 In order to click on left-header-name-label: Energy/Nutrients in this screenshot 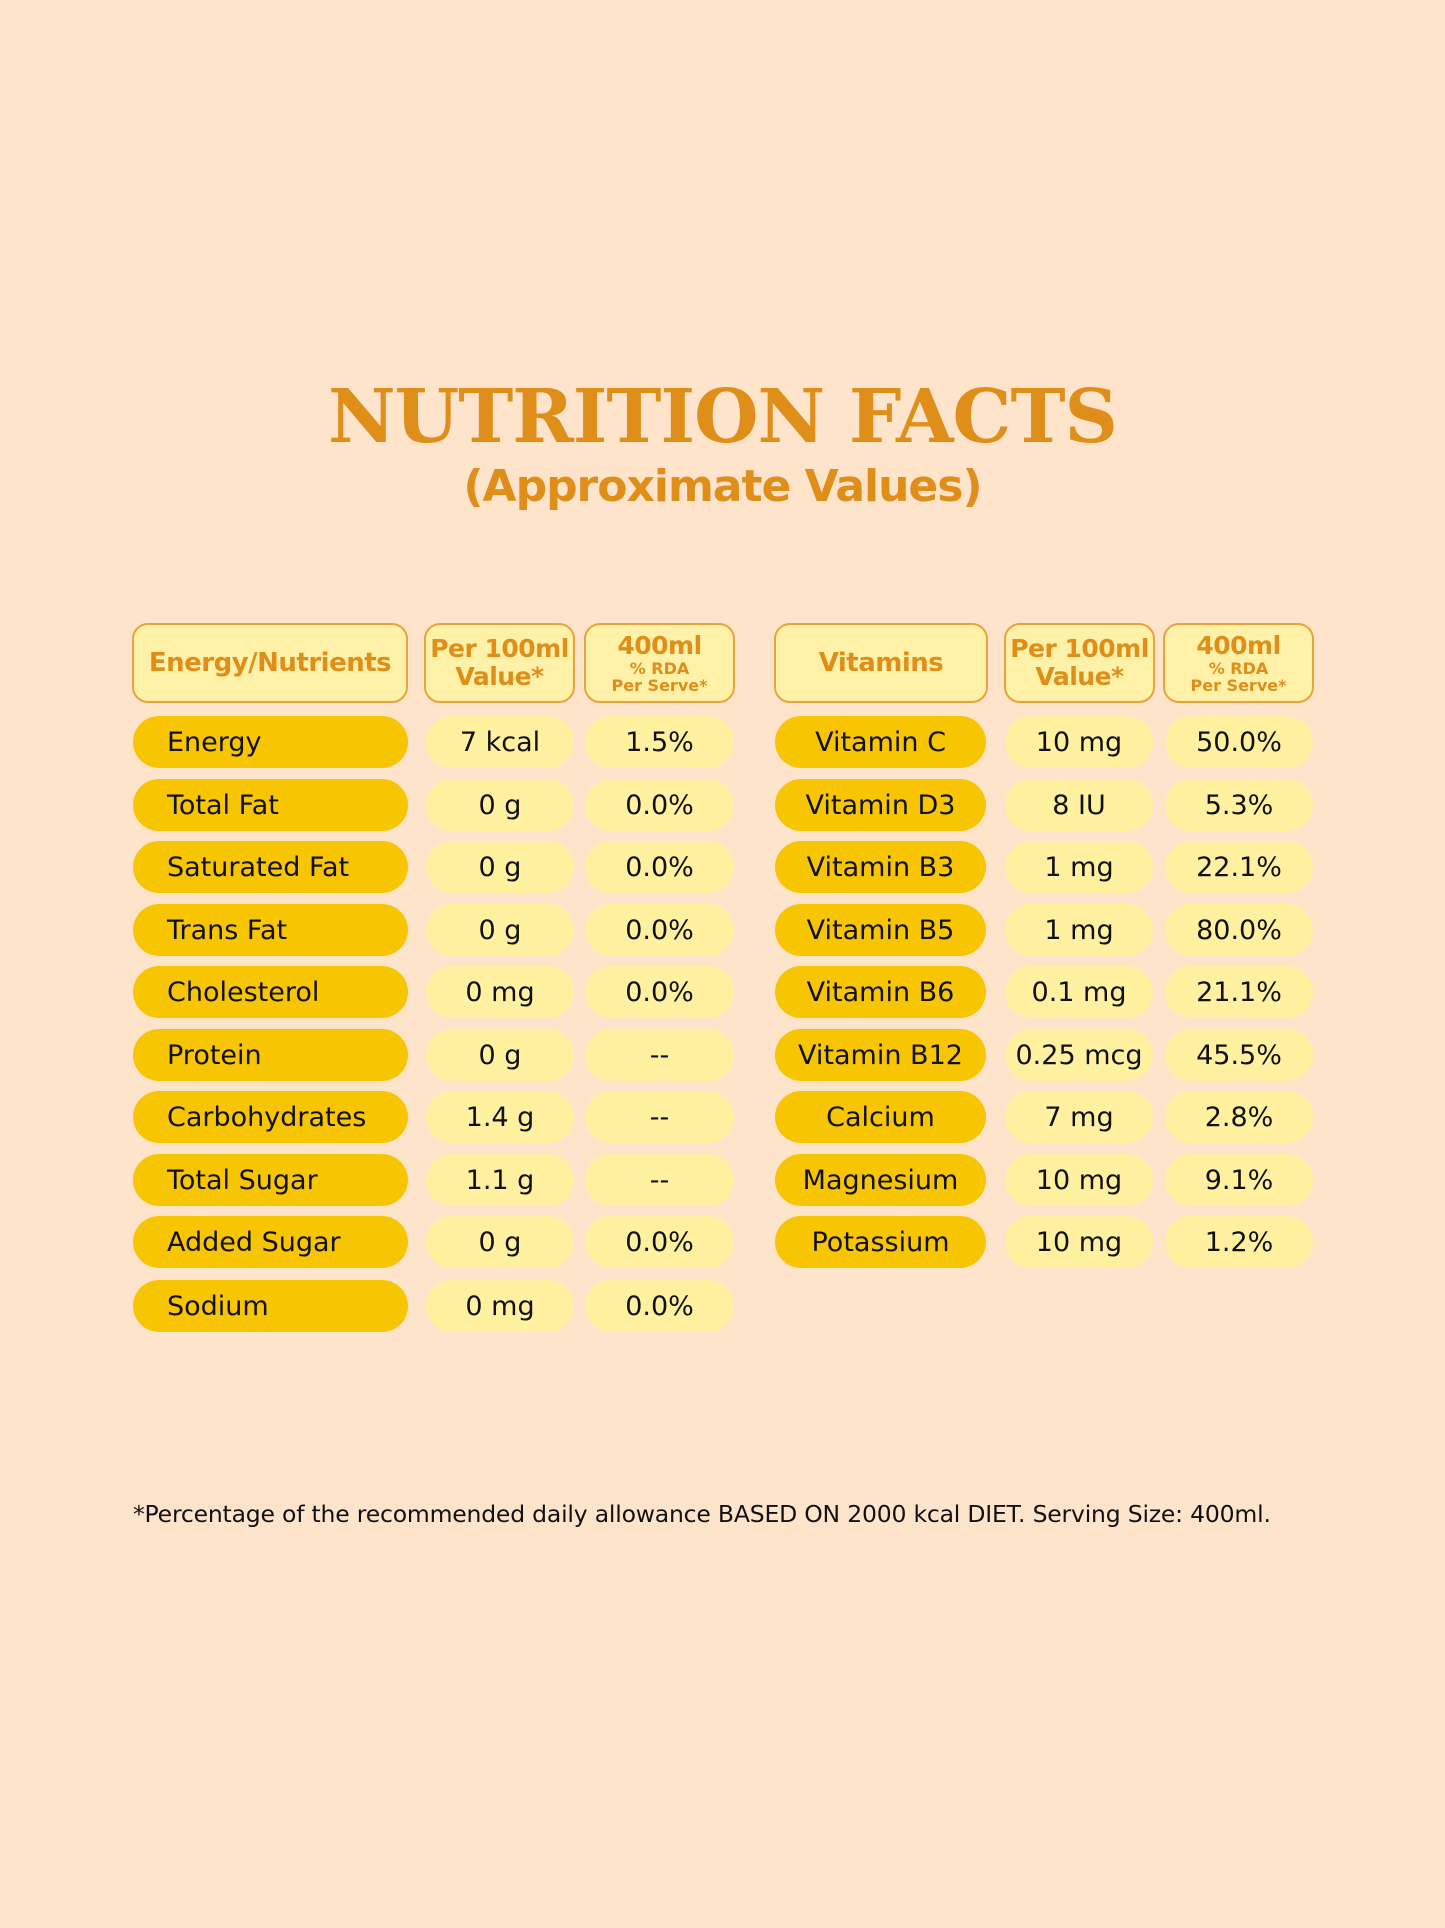, I will do `click(270, 663)`.